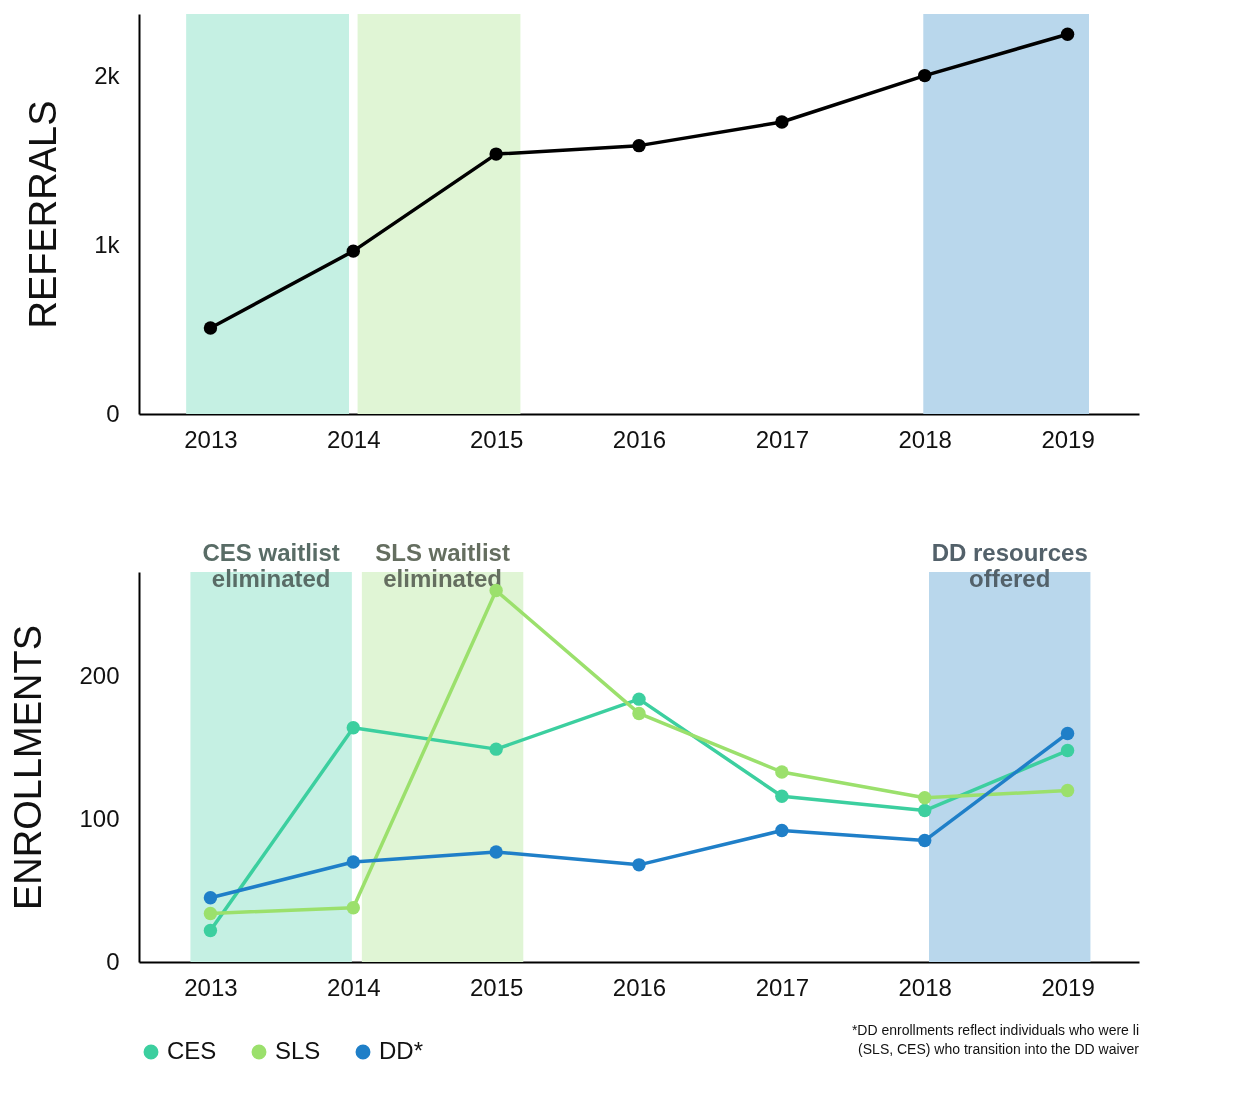  Describe the element at coordinates (107, 244) in the screenshot. I see `y-tick-label: 1k` at that location.